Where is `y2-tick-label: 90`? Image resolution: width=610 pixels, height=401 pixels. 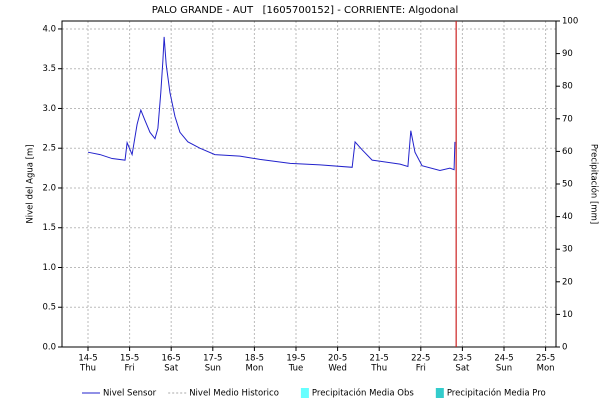 y2-tick-label: 90 is located at coordinates (567, 54).